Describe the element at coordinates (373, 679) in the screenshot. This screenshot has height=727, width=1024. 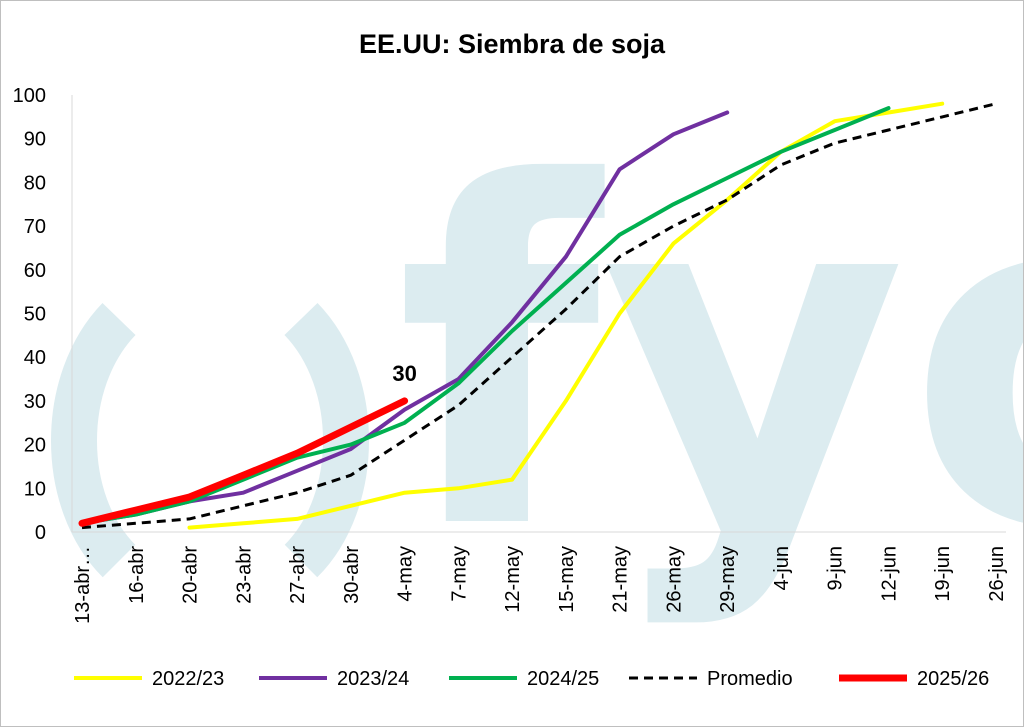
I see `legend-label-2023-24: 2023/24` at that location.